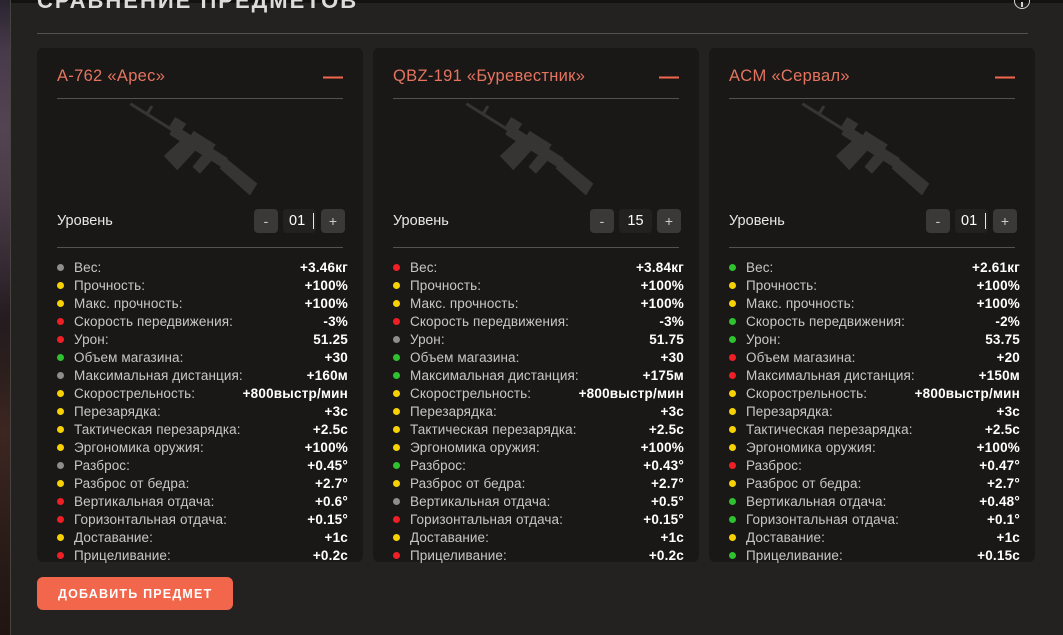  I want to click on minus-icon: —, so click(669, 76).